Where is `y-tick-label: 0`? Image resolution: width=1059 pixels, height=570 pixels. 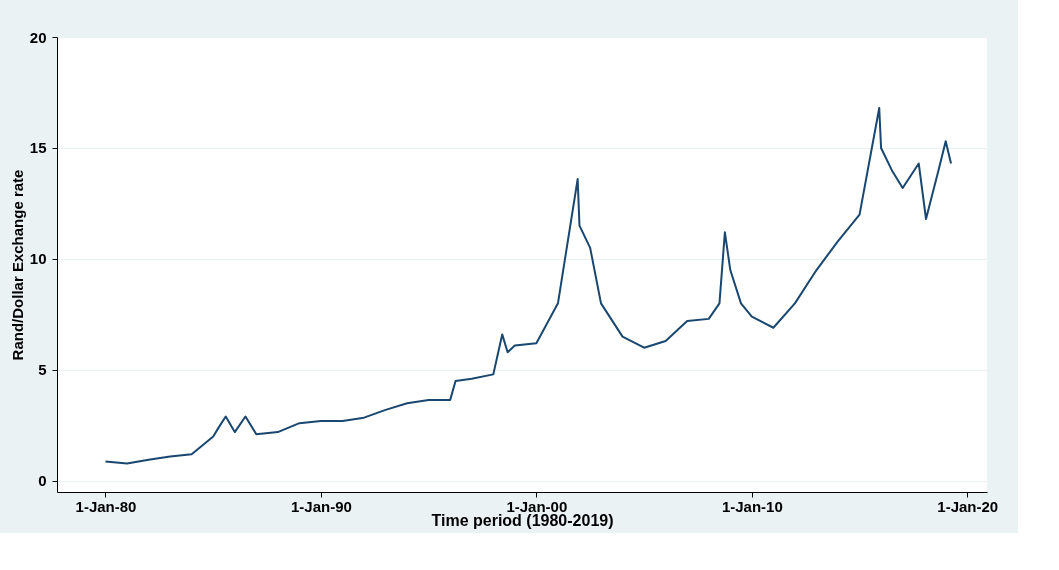
y-tick-label: 0 is located at coordinates (42, 481).